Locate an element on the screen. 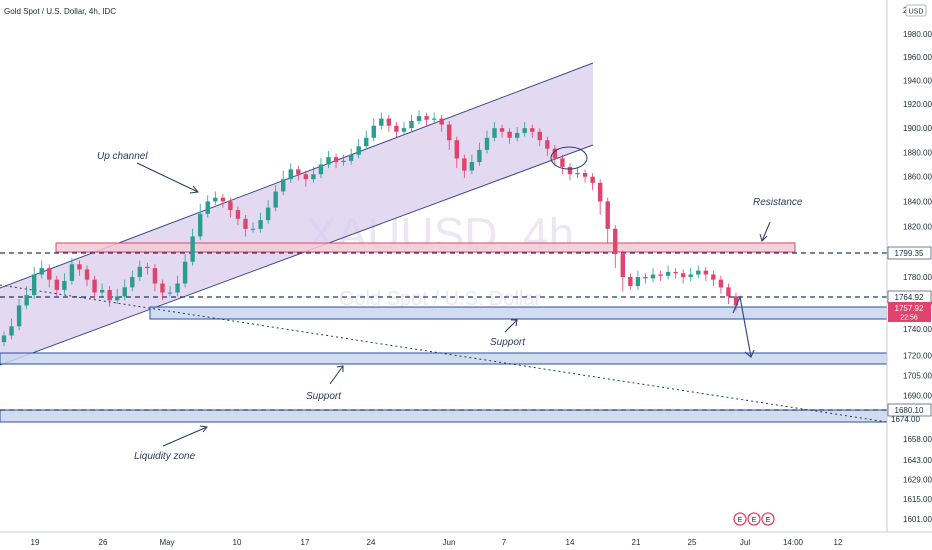 The height and width of the screenshot is (550, 932). currency-badge-box is located at coordinates (916, 10).